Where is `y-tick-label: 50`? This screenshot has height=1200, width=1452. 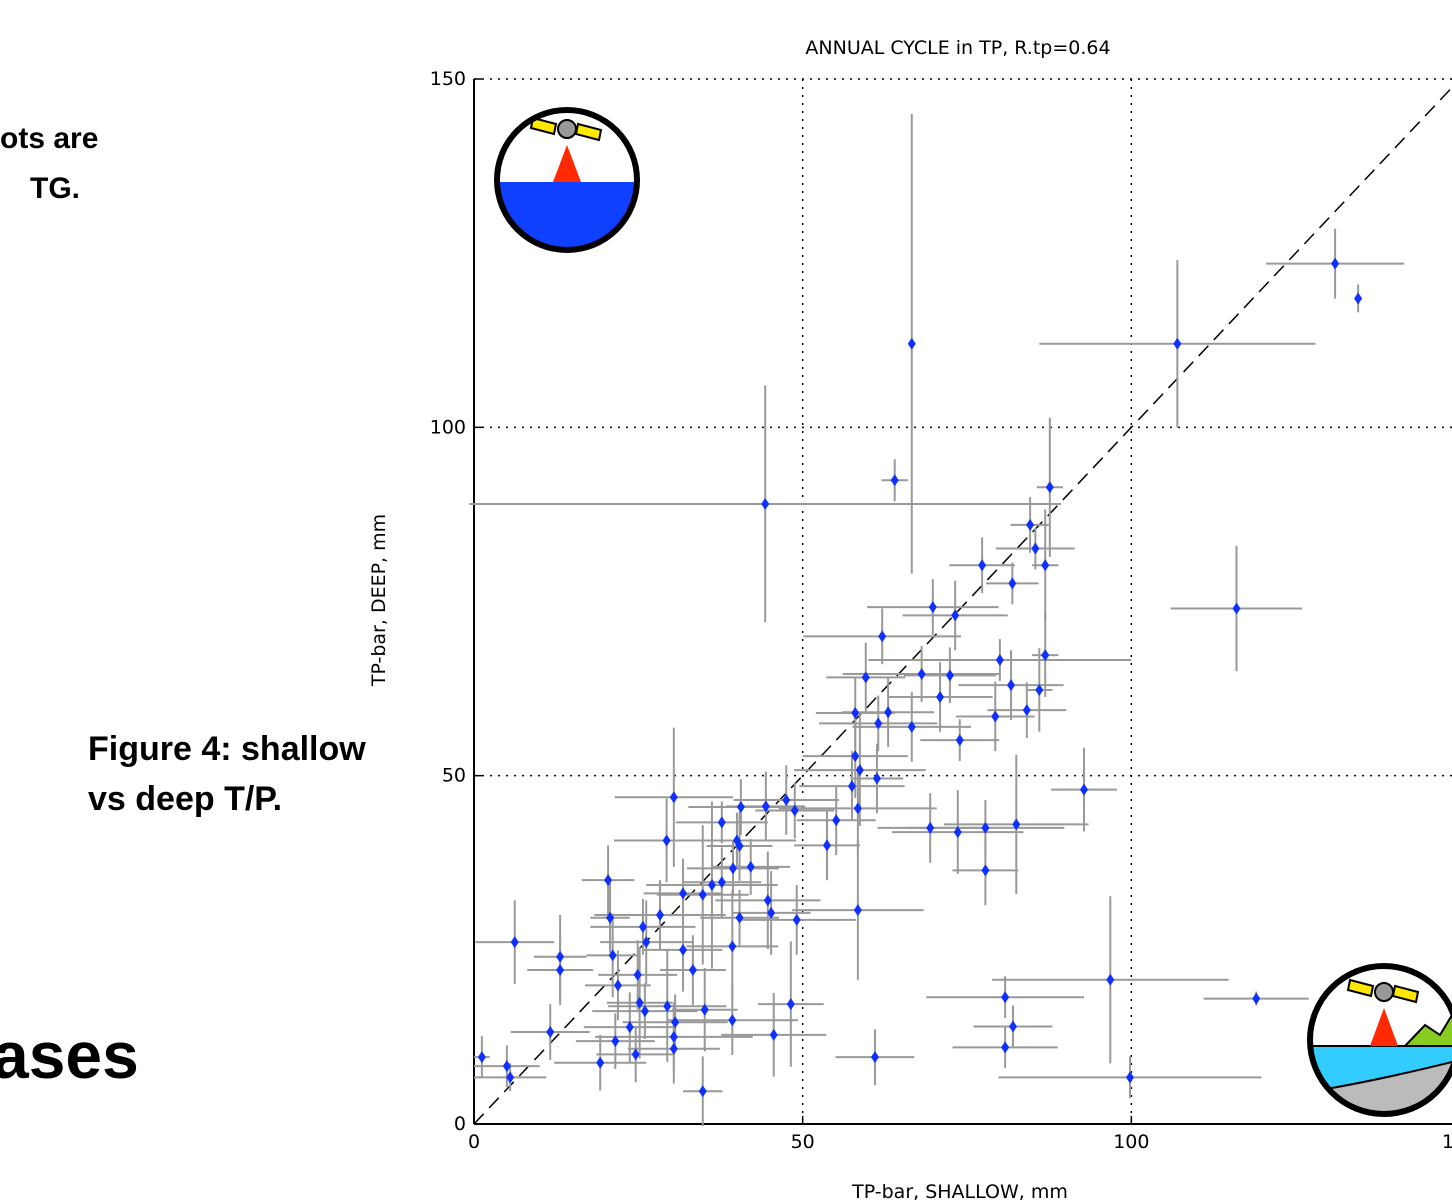
y-tick-label: 50 is located at coordinates (454, 776).